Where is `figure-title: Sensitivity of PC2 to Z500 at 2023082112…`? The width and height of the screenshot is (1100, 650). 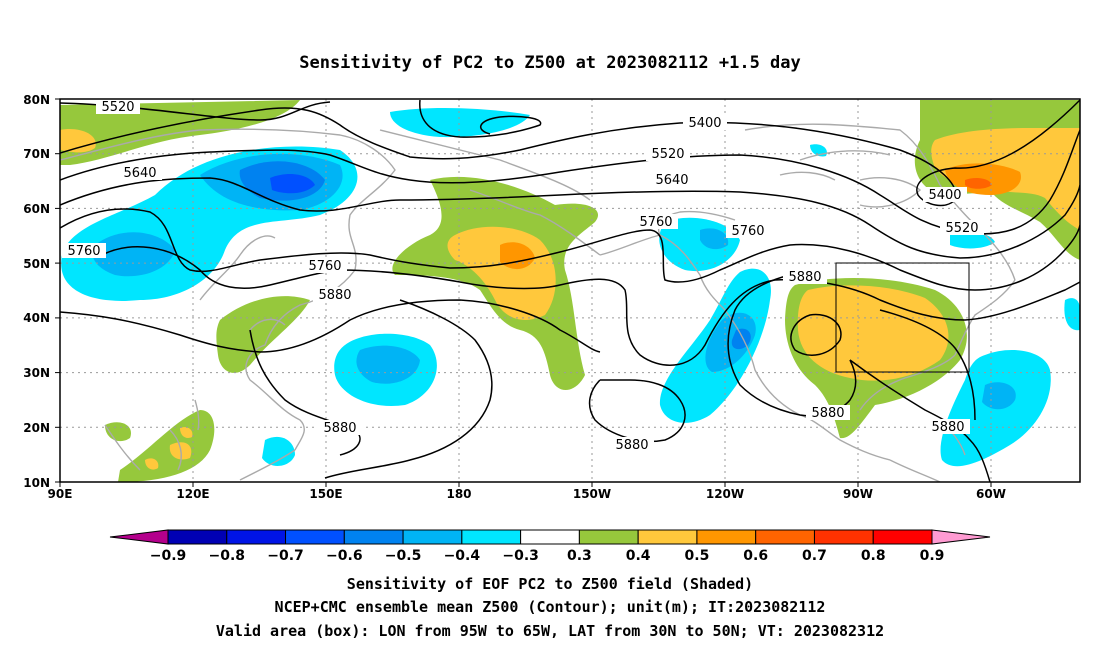 figure-title: Sensitivity of PC2 to Z500 at 2023082112… is located at coordinates (550, 63).